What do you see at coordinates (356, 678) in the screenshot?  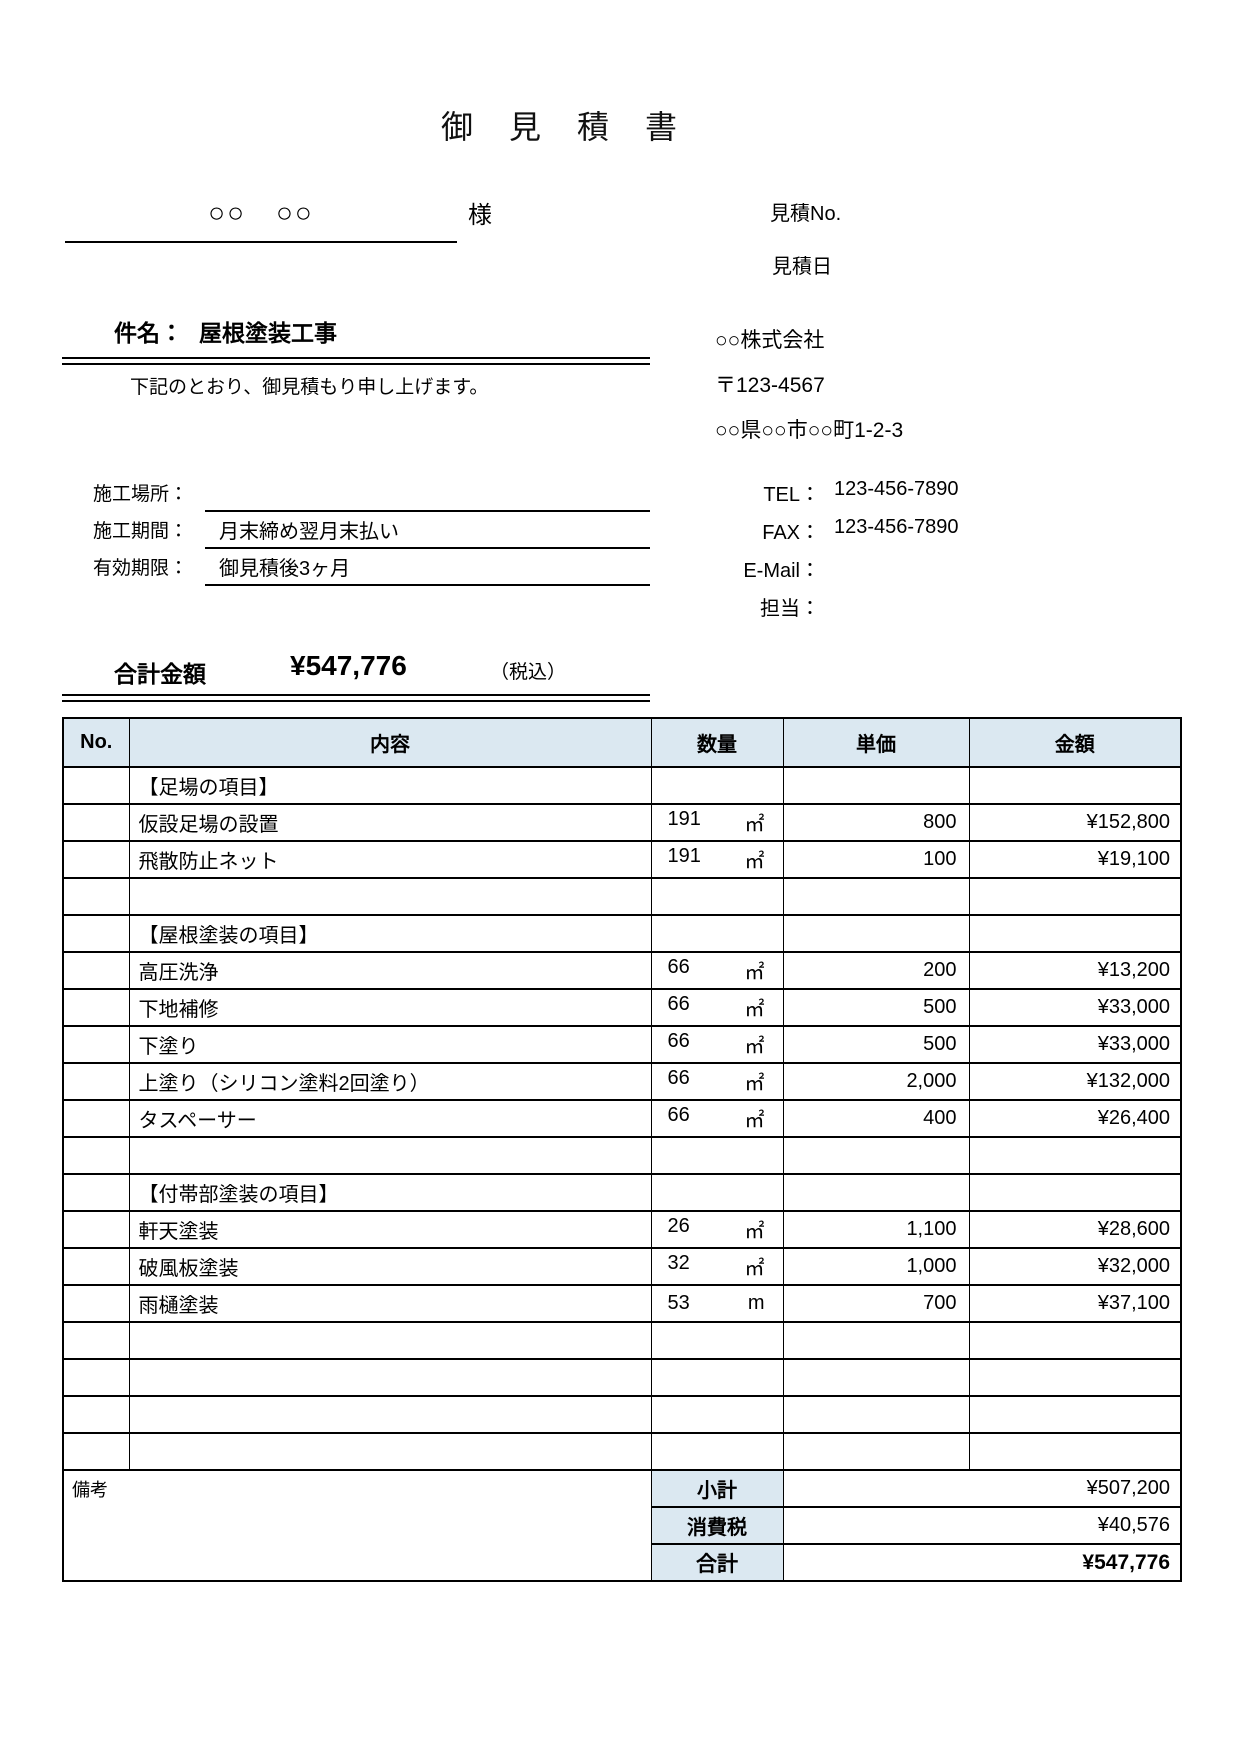 I see `grand-total-block: 合計金額 ¥547,776 （税込）` at bounding box center [356, 678].